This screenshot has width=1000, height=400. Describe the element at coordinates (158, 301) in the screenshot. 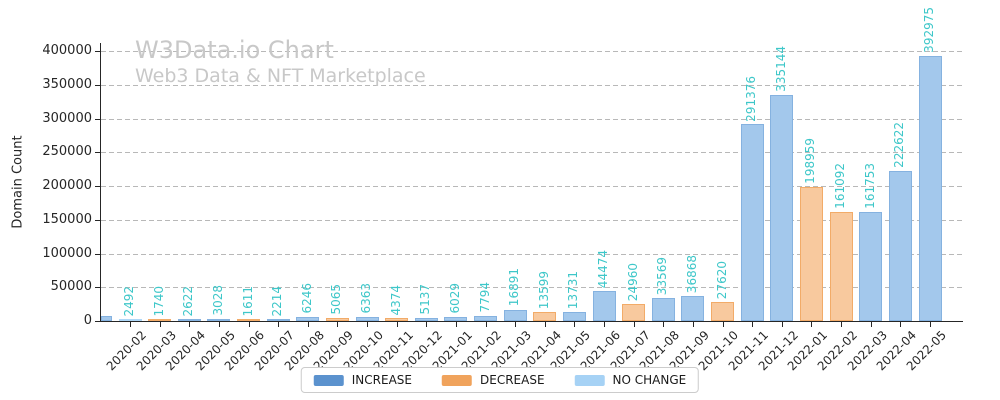

I see `bar-value-label-2020-03: 1740` at that location.